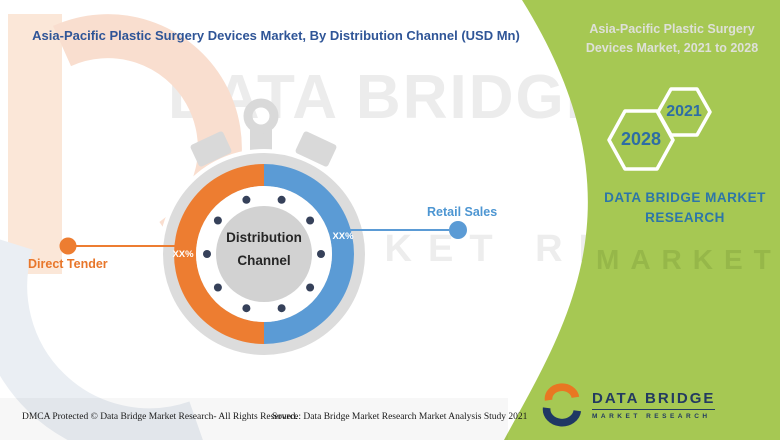  I want to click on legend-label-retail-sales: Retail Sales, so click(462, 212).